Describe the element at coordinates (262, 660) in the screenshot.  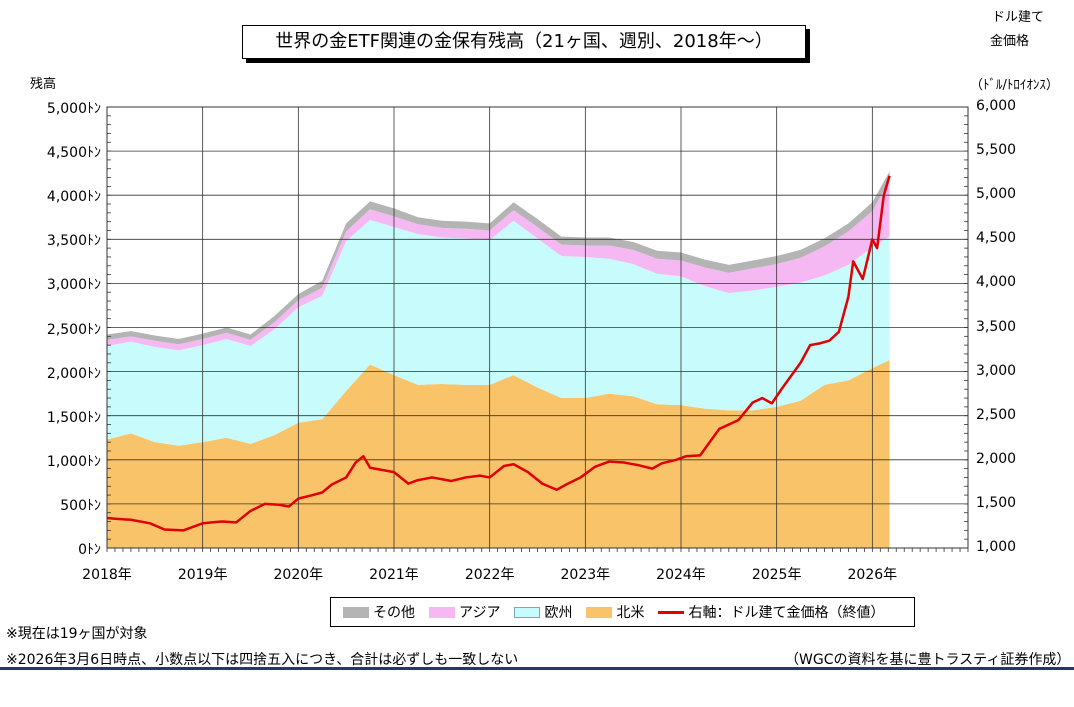
I see `note-date: ※2026年3月6日時点、小数点以下は四捨五入につき、合計は必ずしも一致しない` at that location.